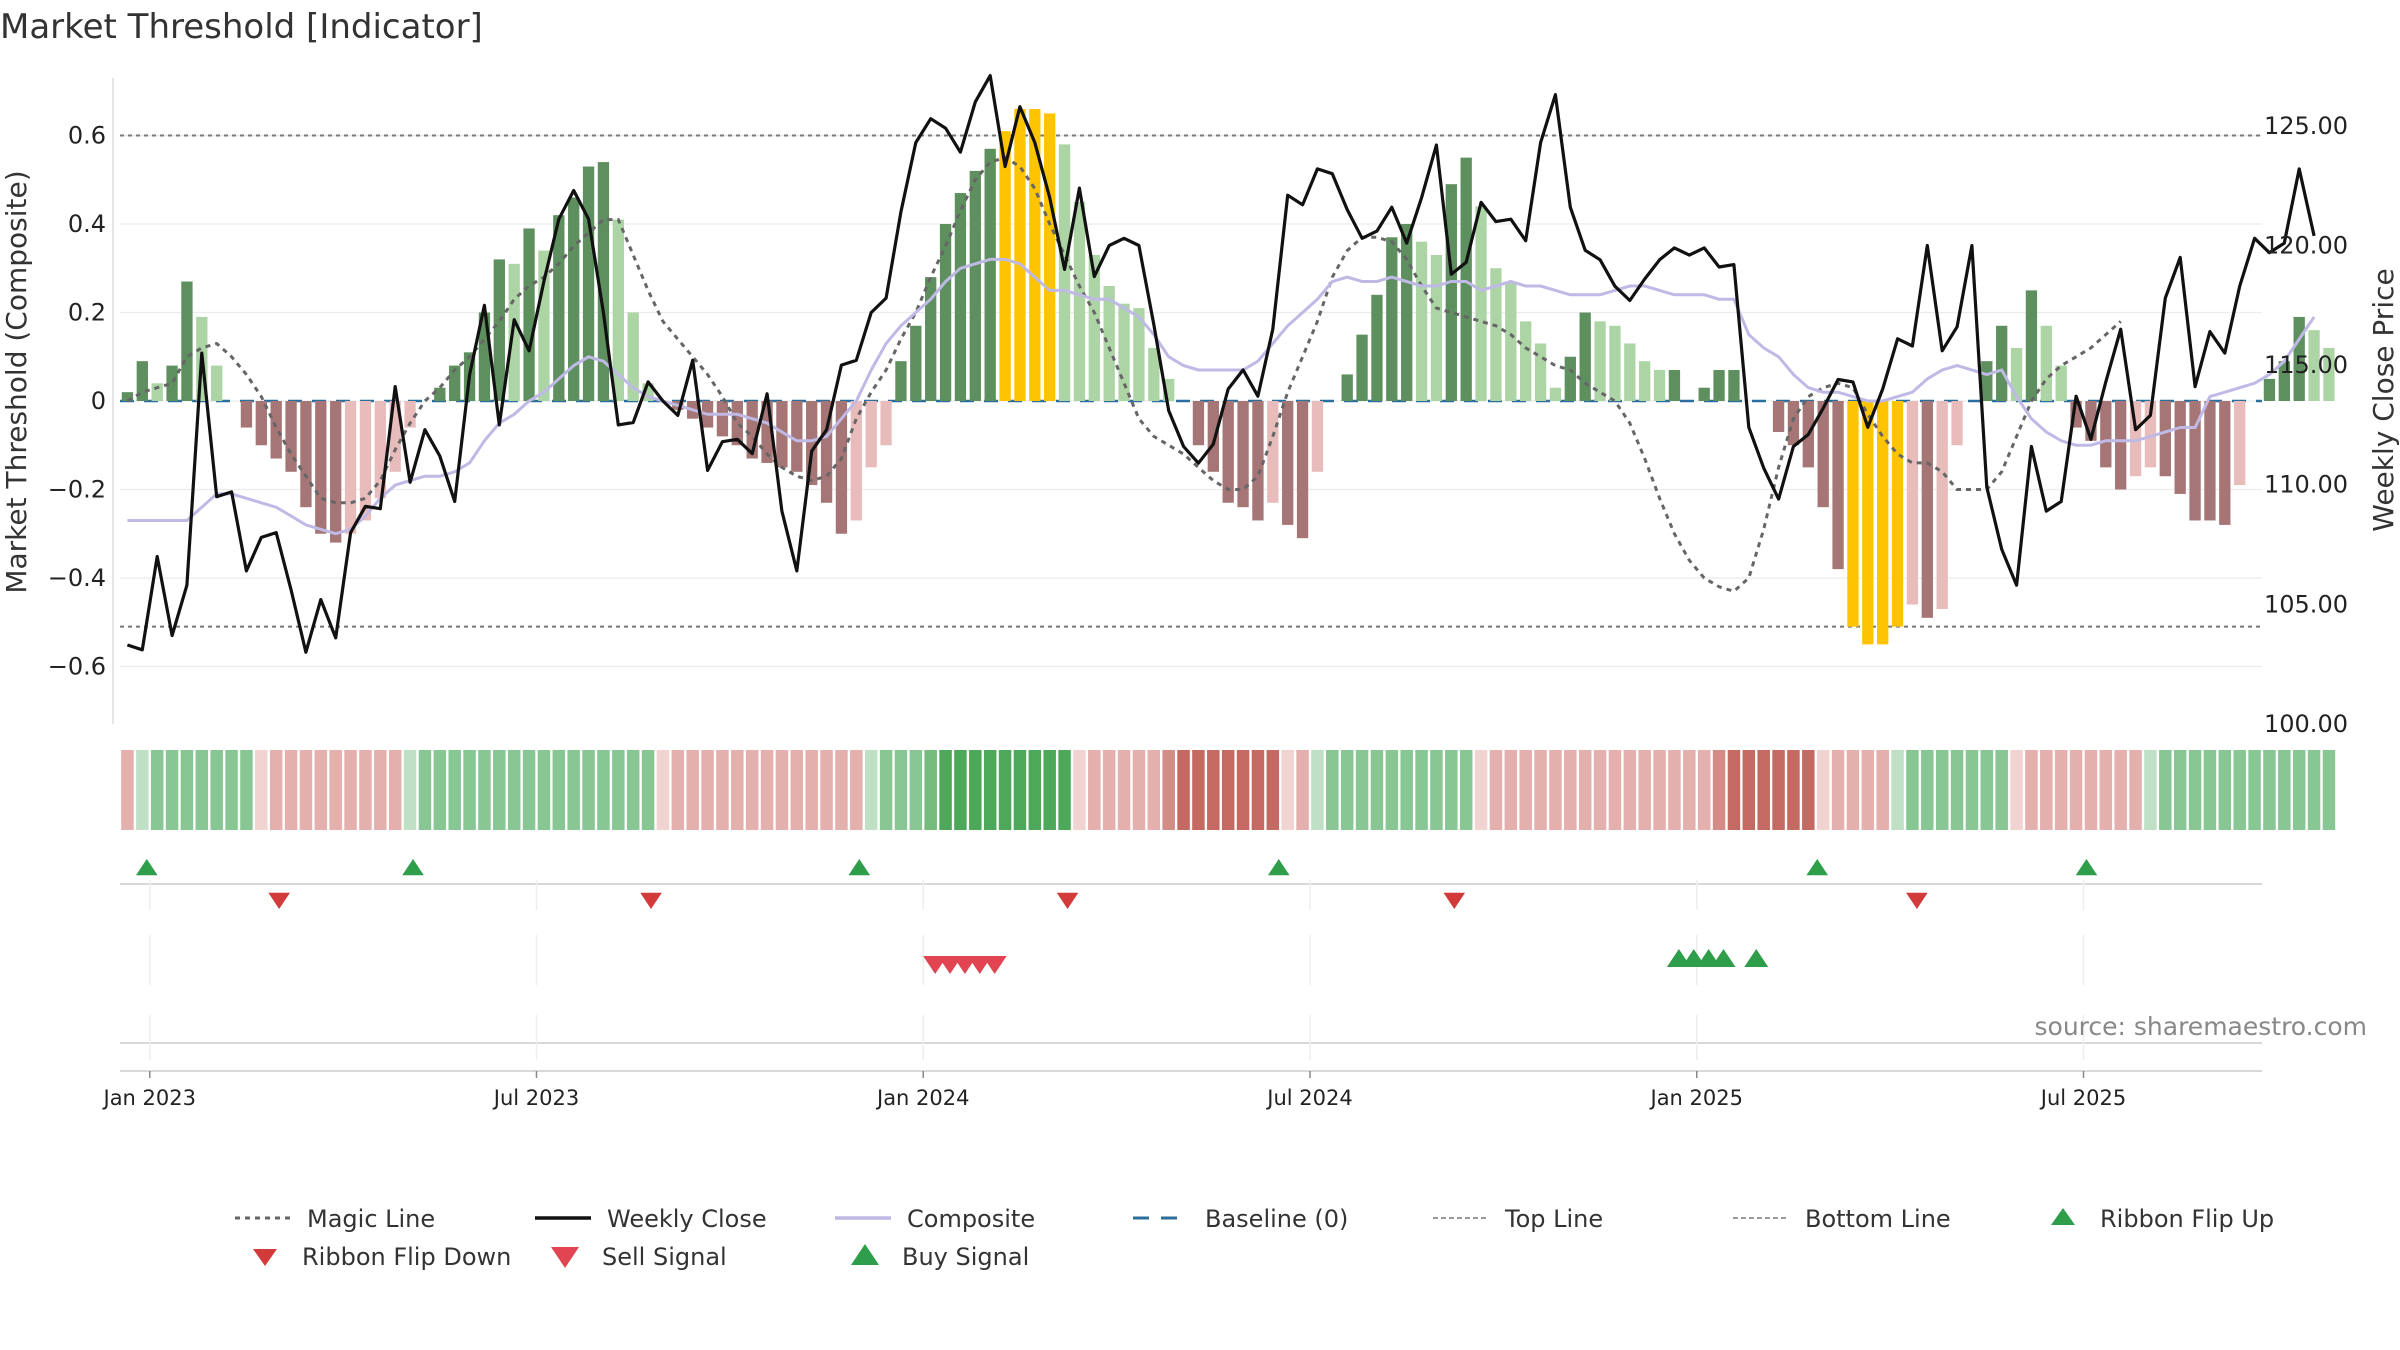  Describe the element at coordinates (2383, 399) in the screenshot. I see `y2-axis-label: Weekly Close Price` at that location.